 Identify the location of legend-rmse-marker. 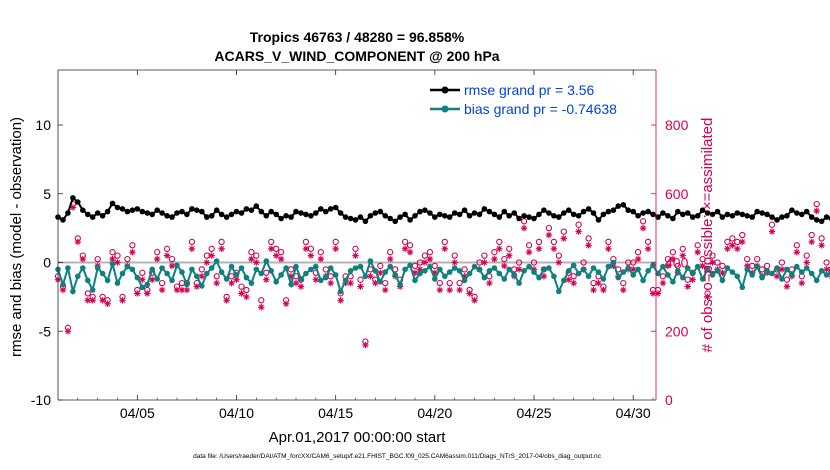
(445, 90).